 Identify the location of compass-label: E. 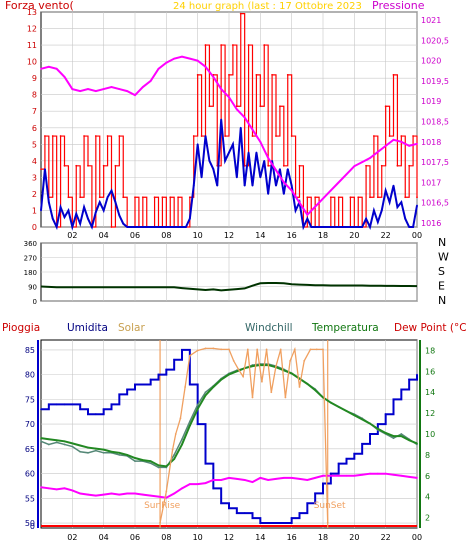
(441, 286).